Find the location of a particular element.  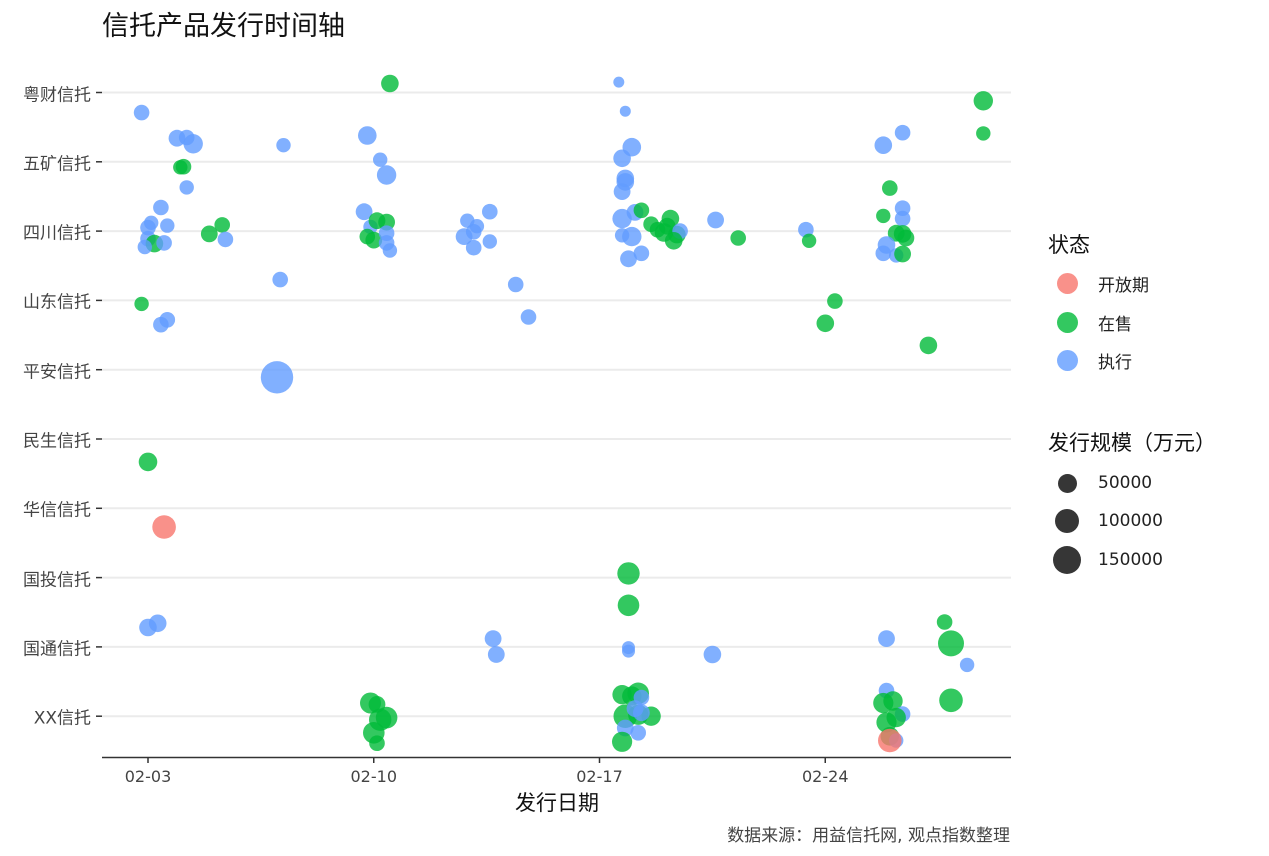

legend-dot-executing-icon is located at coordinates (1067, 360).